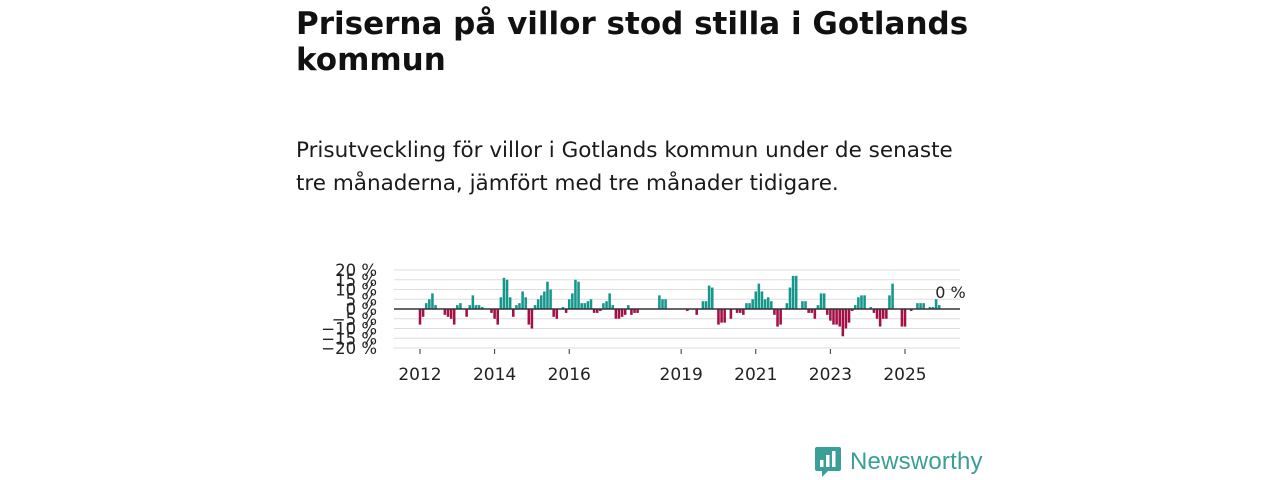 The height and width of the screenshot is (480, 1280). I want to click on newsworthy-logo: Newsworthy, so click(898, 462).